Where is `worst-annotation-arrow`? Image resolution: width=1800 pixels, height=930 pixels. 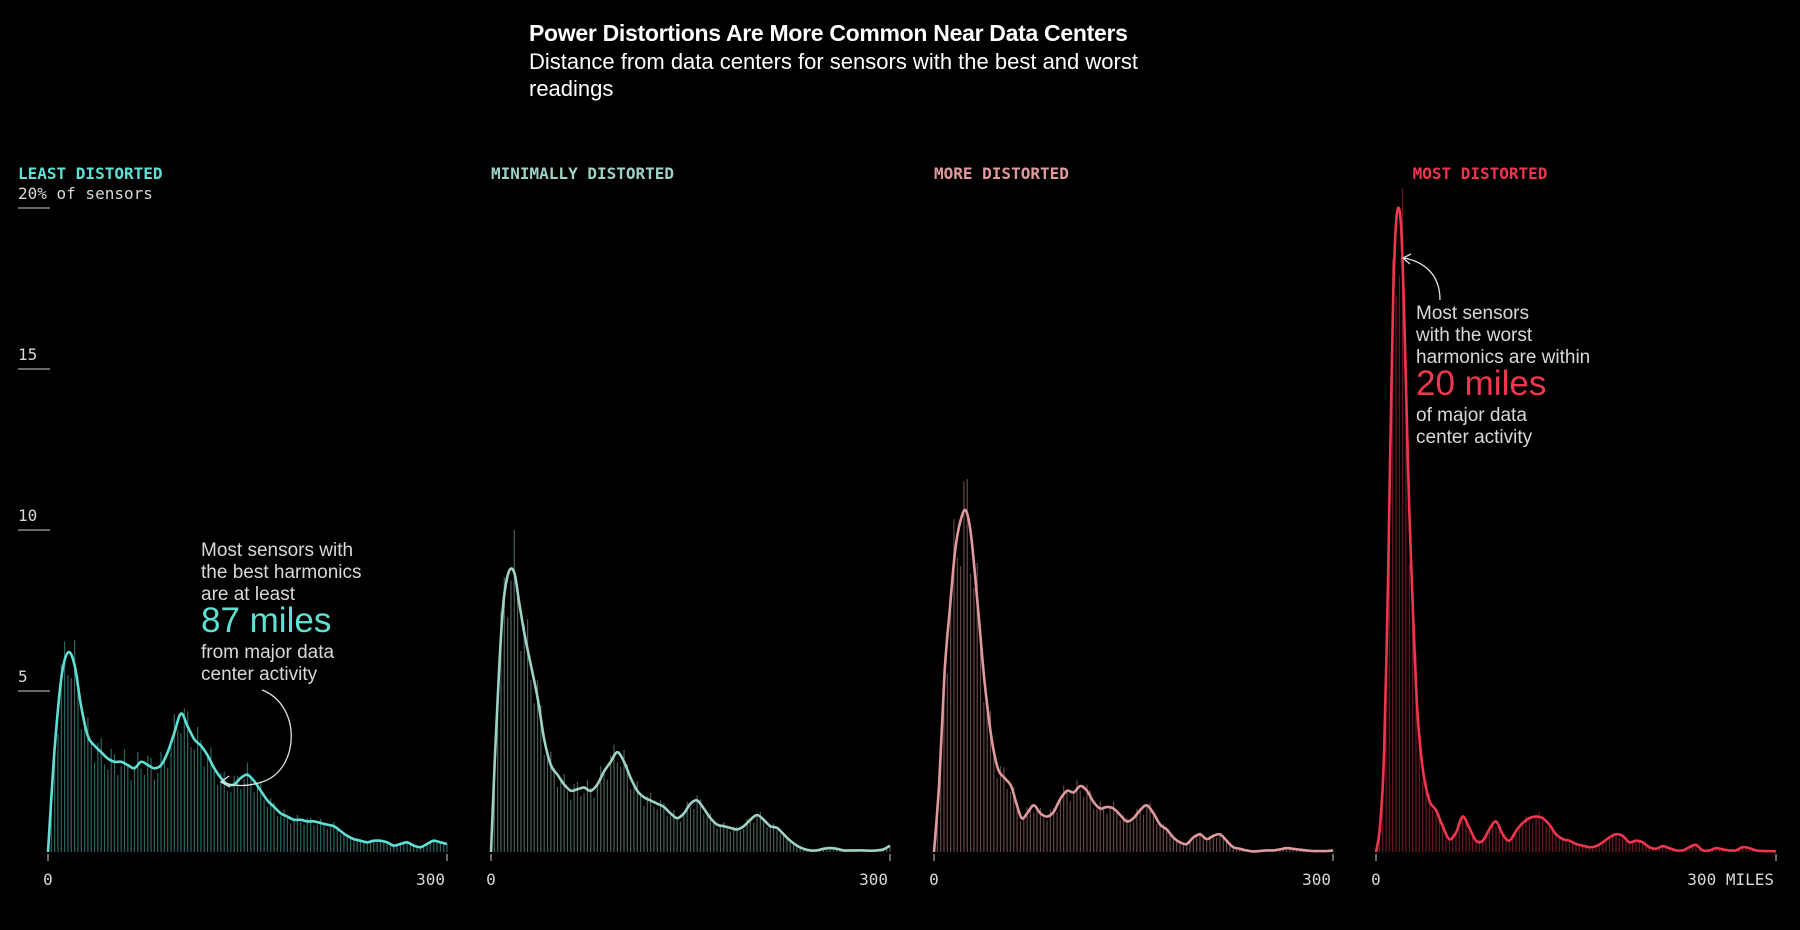
worst-annotation-arrow is located at coordinates (1422, 279).